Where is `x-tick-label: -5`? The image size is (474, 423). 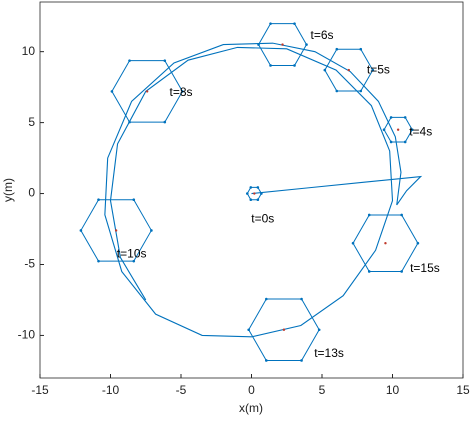 x-tick-label: -5 is located at coordinates (181, 390).